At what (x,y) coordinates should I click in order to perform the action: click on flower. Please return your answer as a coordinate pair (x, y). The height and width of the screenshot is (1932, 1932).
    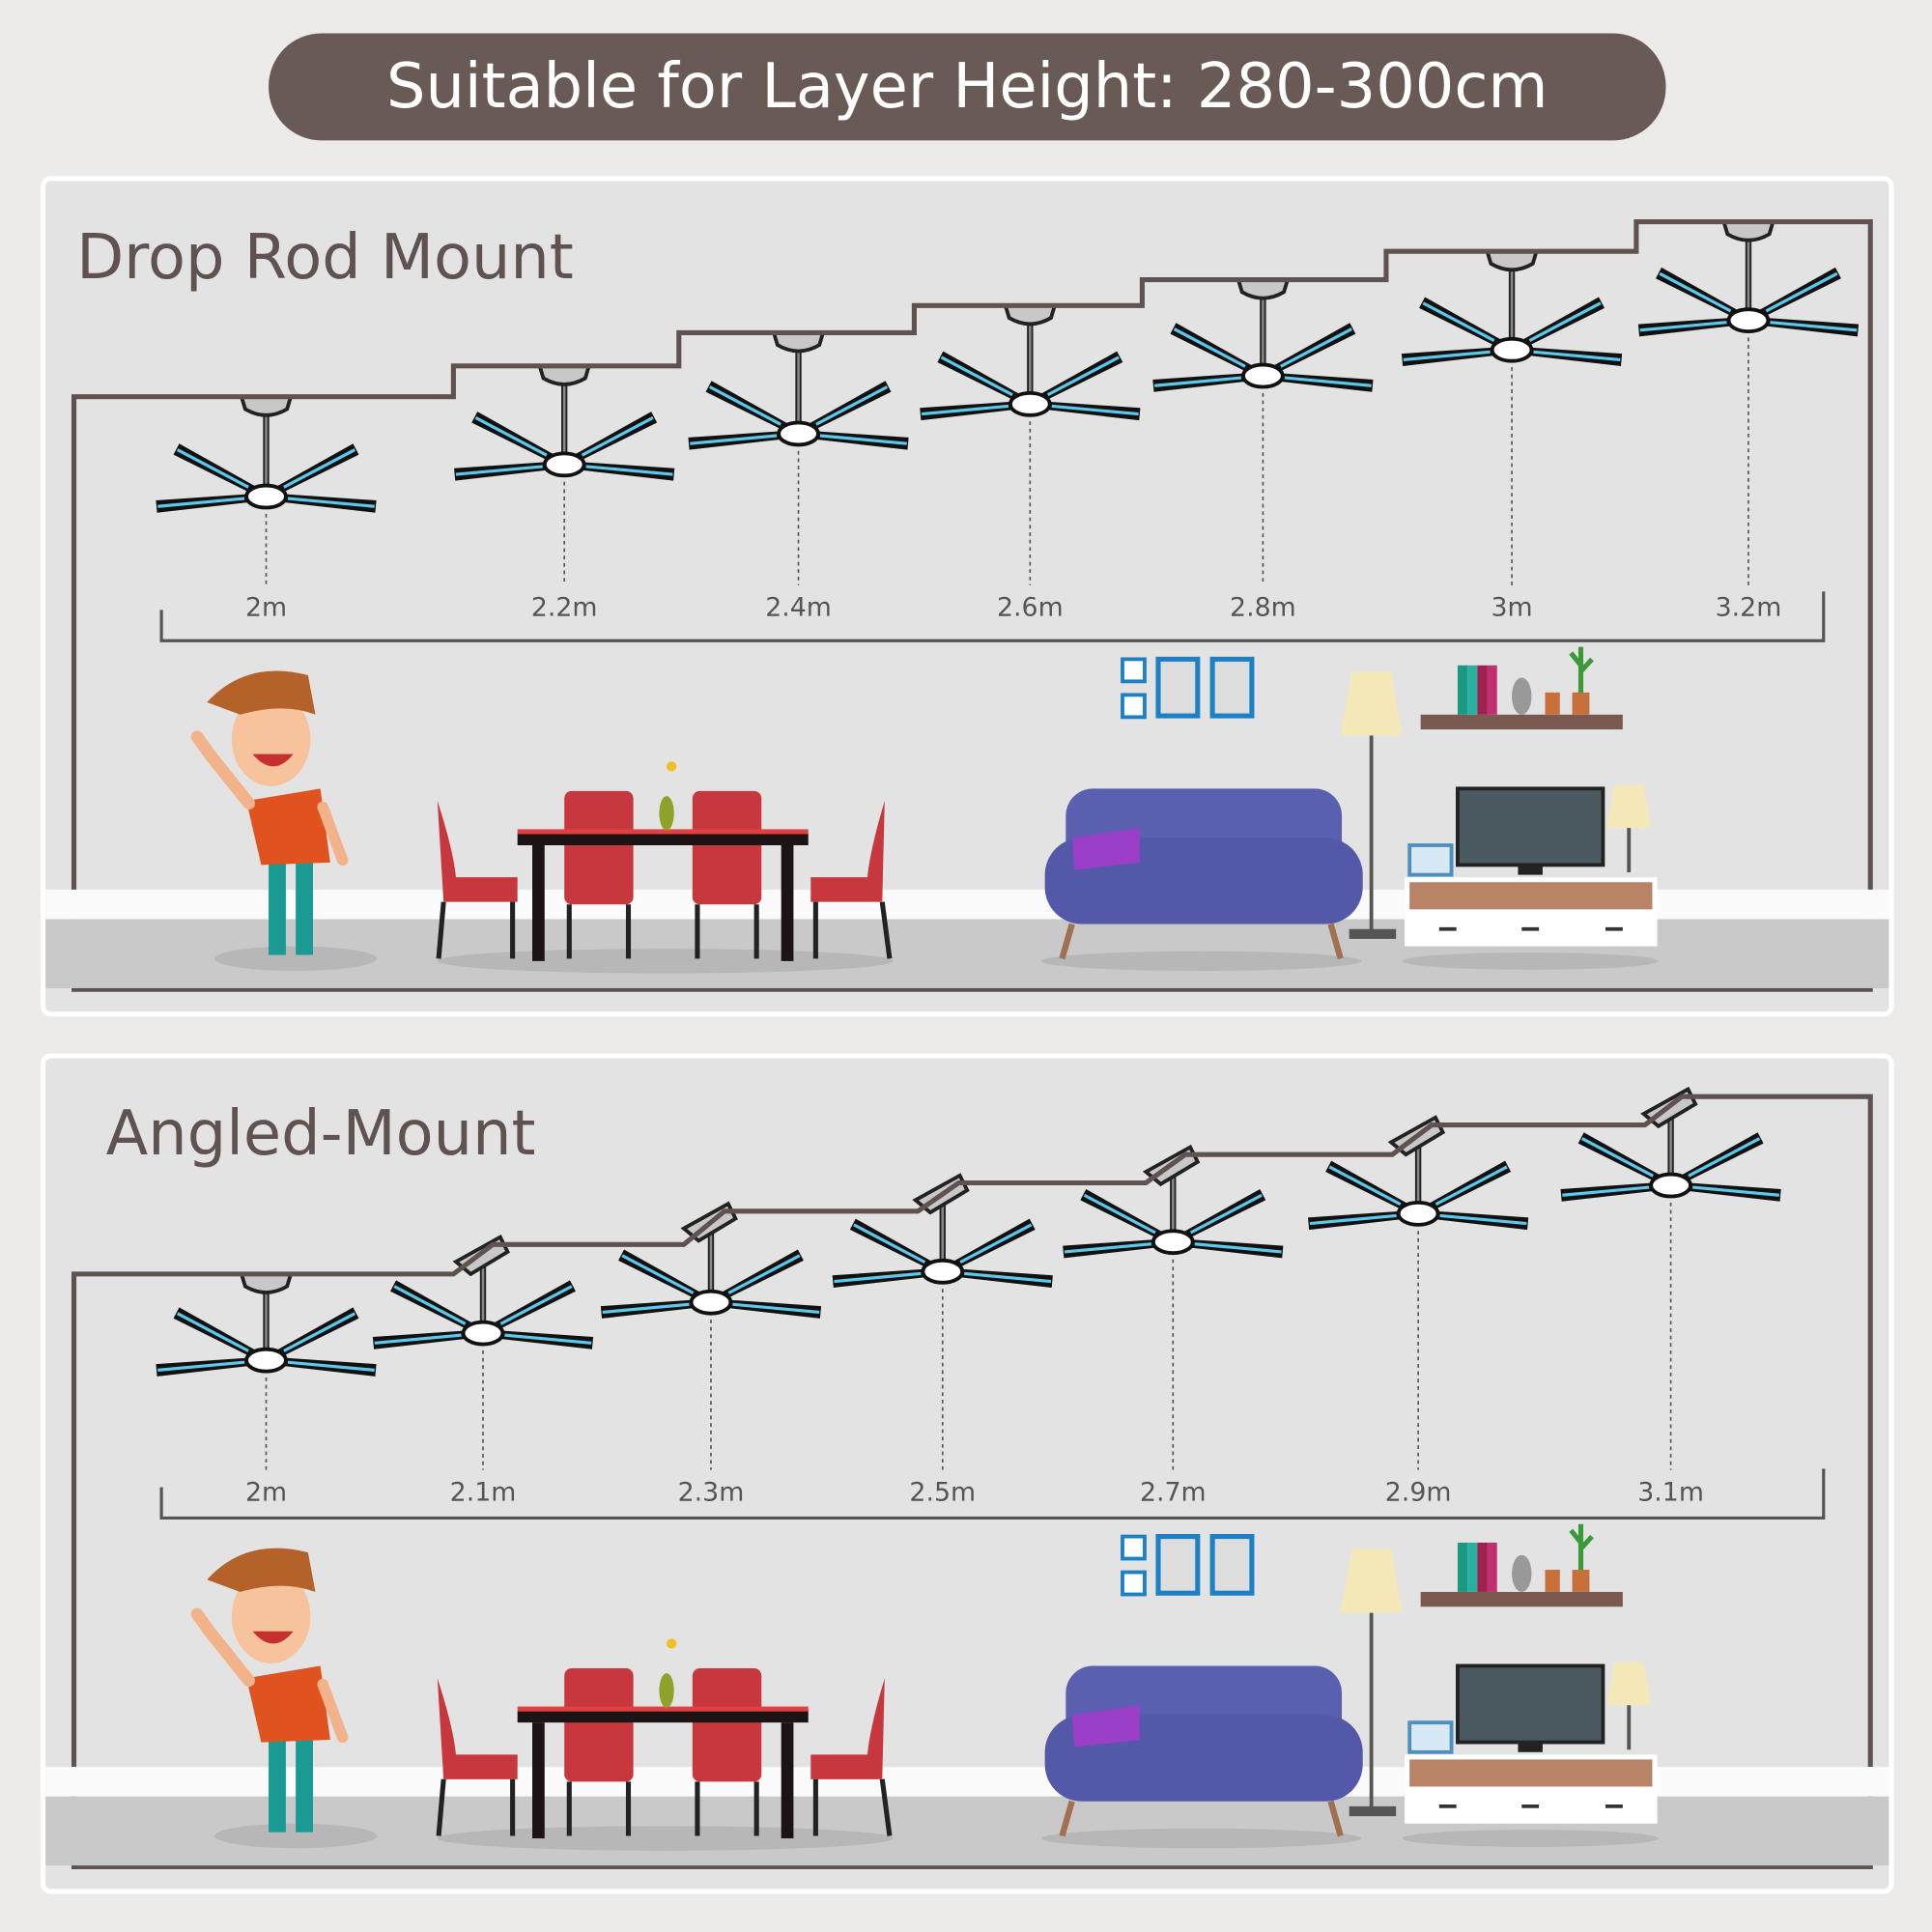
    Looking at the image, I should click on (672, 1643).